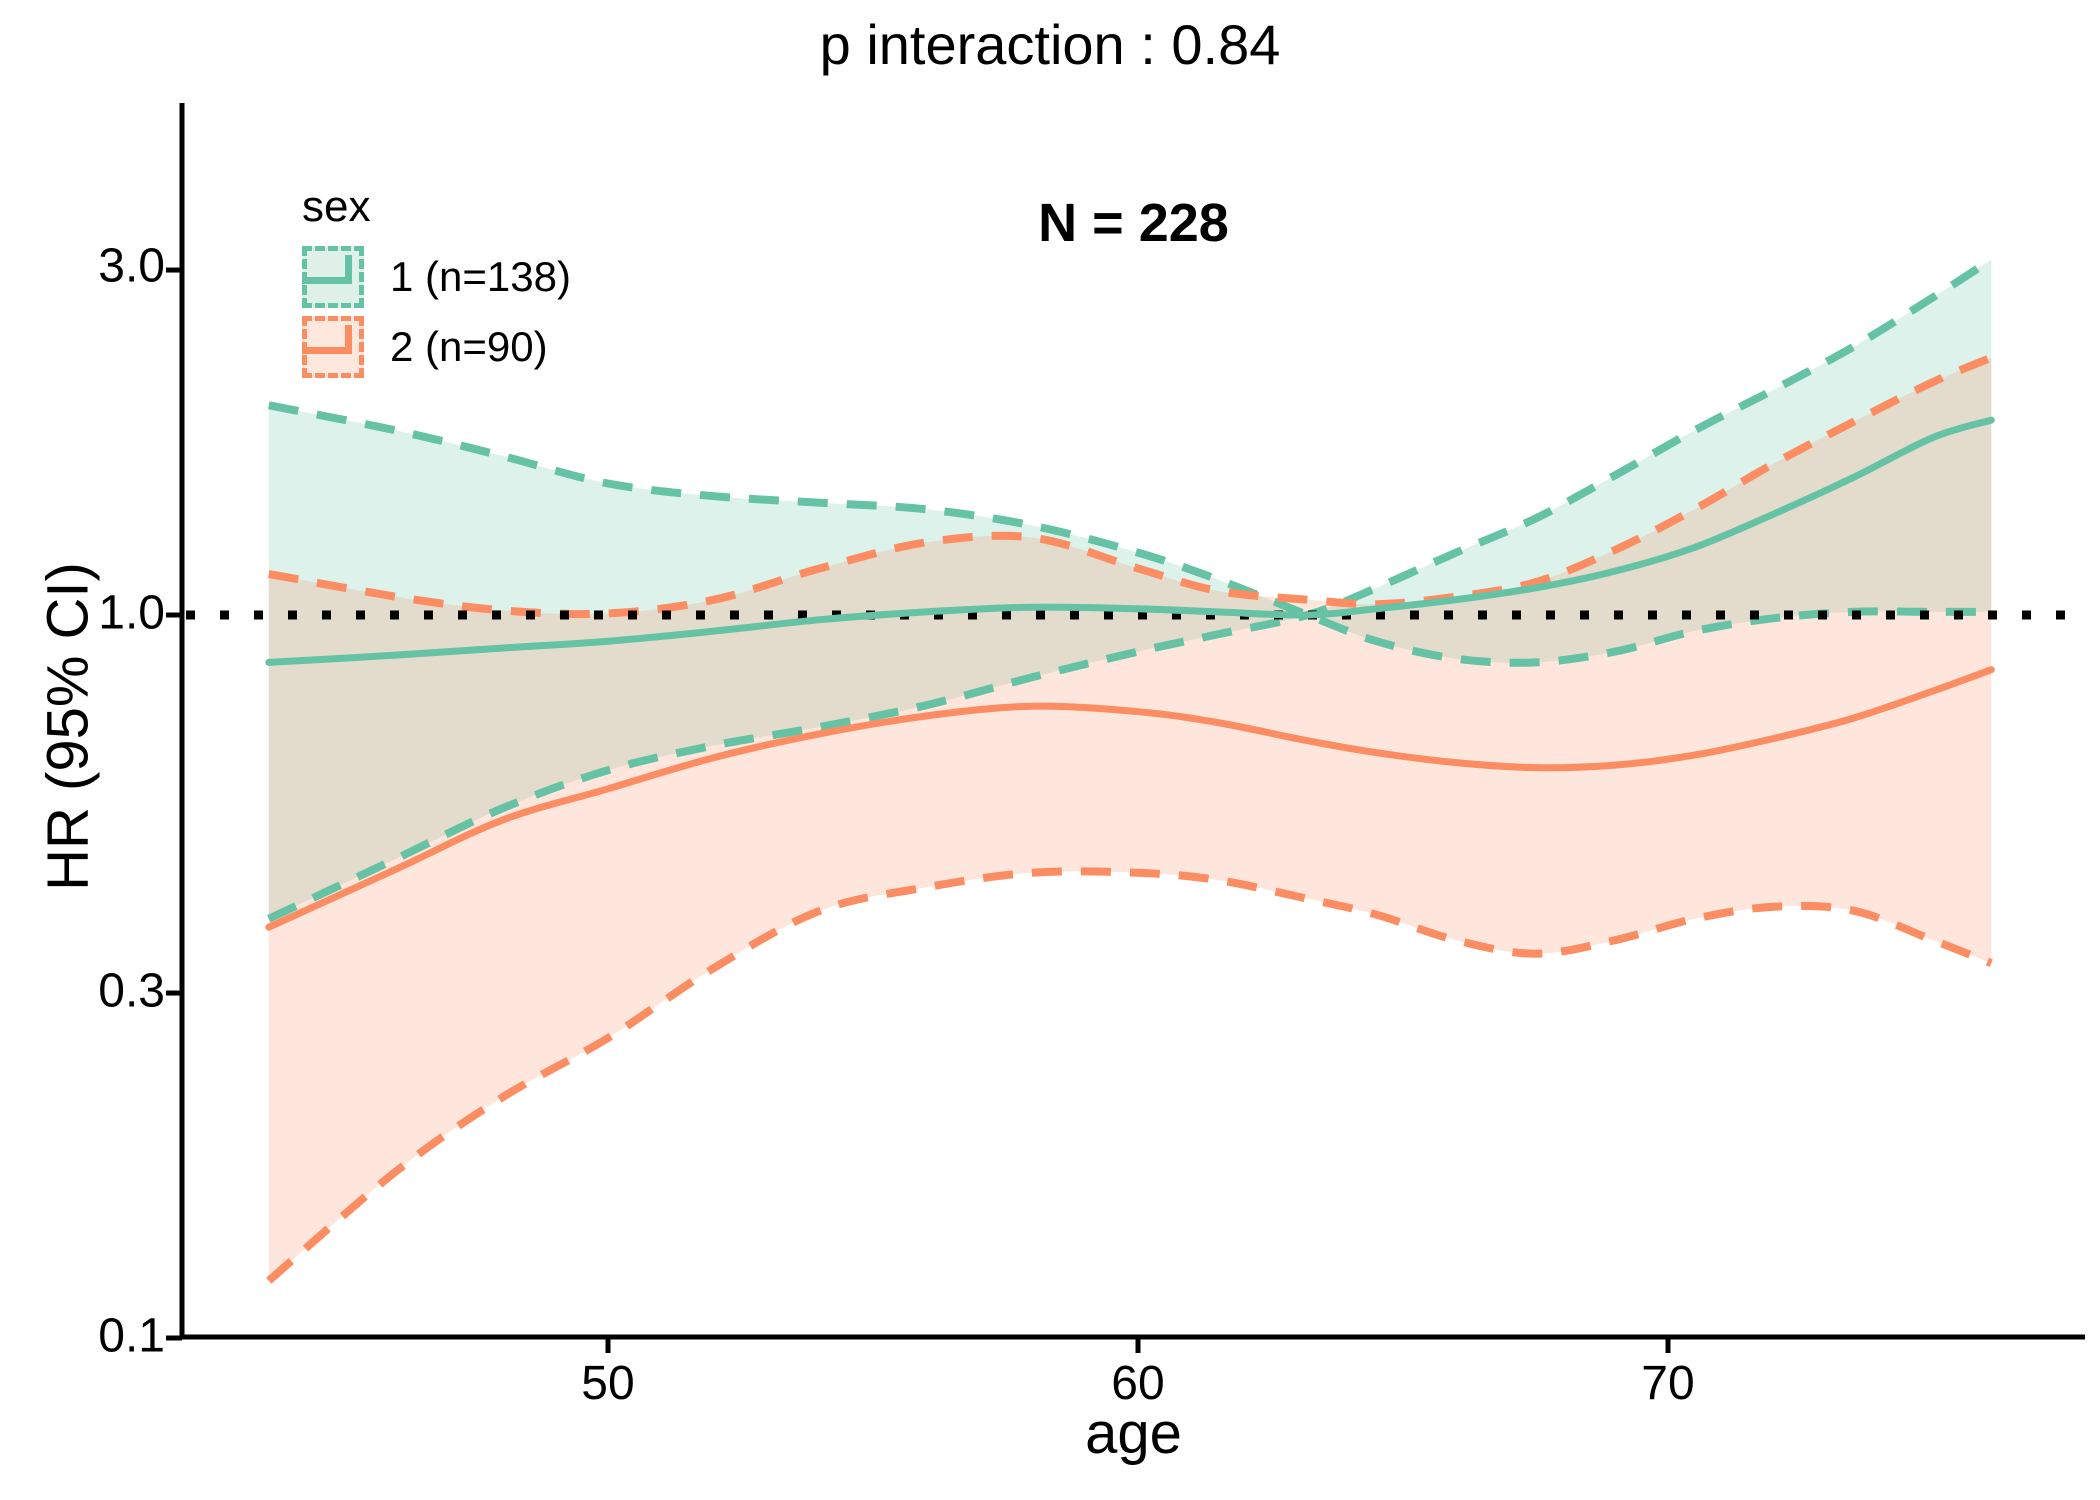 The height and width of the screenshot is (1500, 2100). I want to click on y-axis-title: HR (95% CI), so click(68, 726).